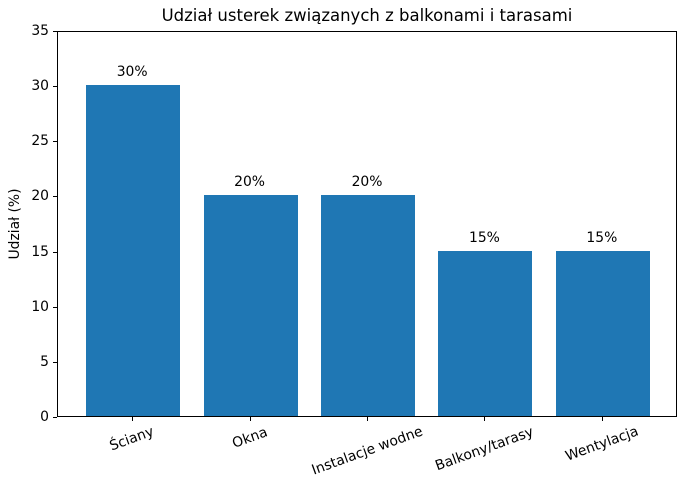 The image size is (686, 490). I want to click on x-tick-label-3: Instalacje wodne, so click(367, 451).